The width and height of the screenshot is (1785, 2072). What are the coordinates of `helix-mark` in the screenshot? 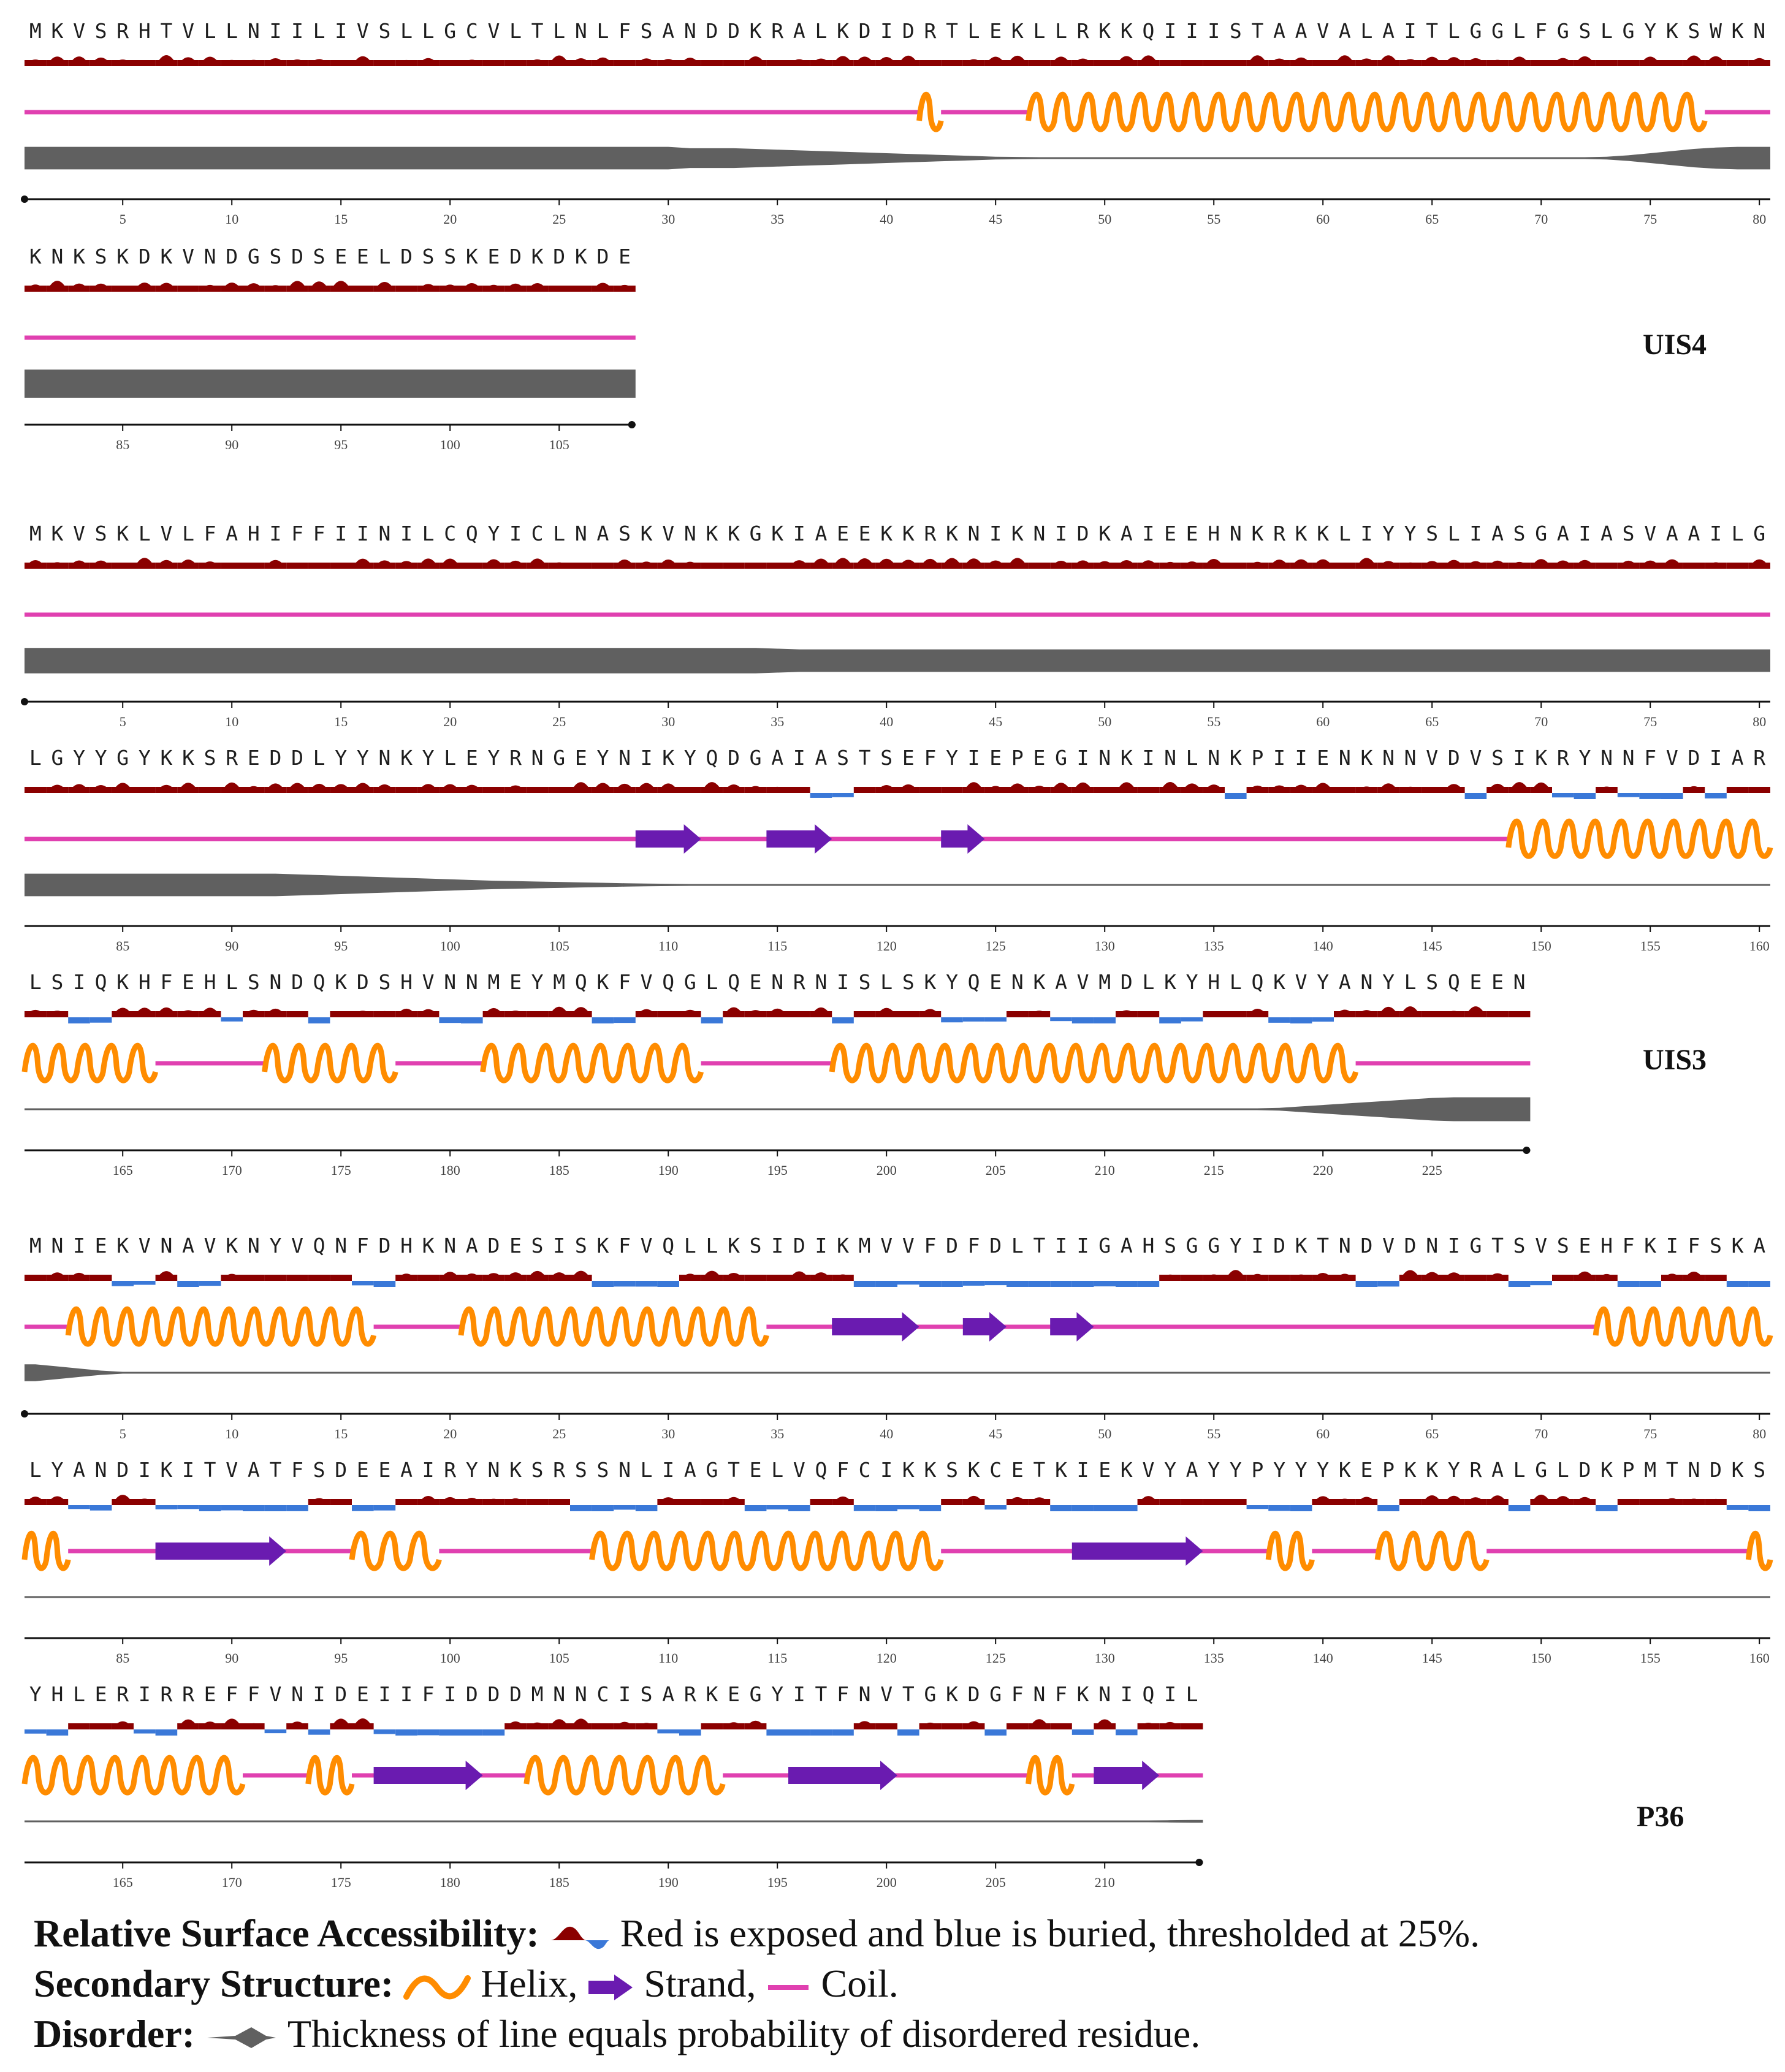 It's located at (46, 1550).